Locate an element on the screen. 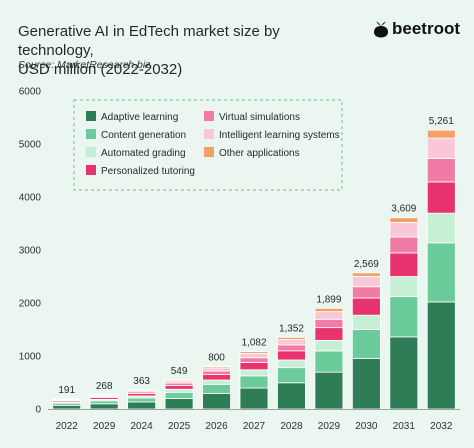  brand-name: beetroot is located at coordinates (426, 28).